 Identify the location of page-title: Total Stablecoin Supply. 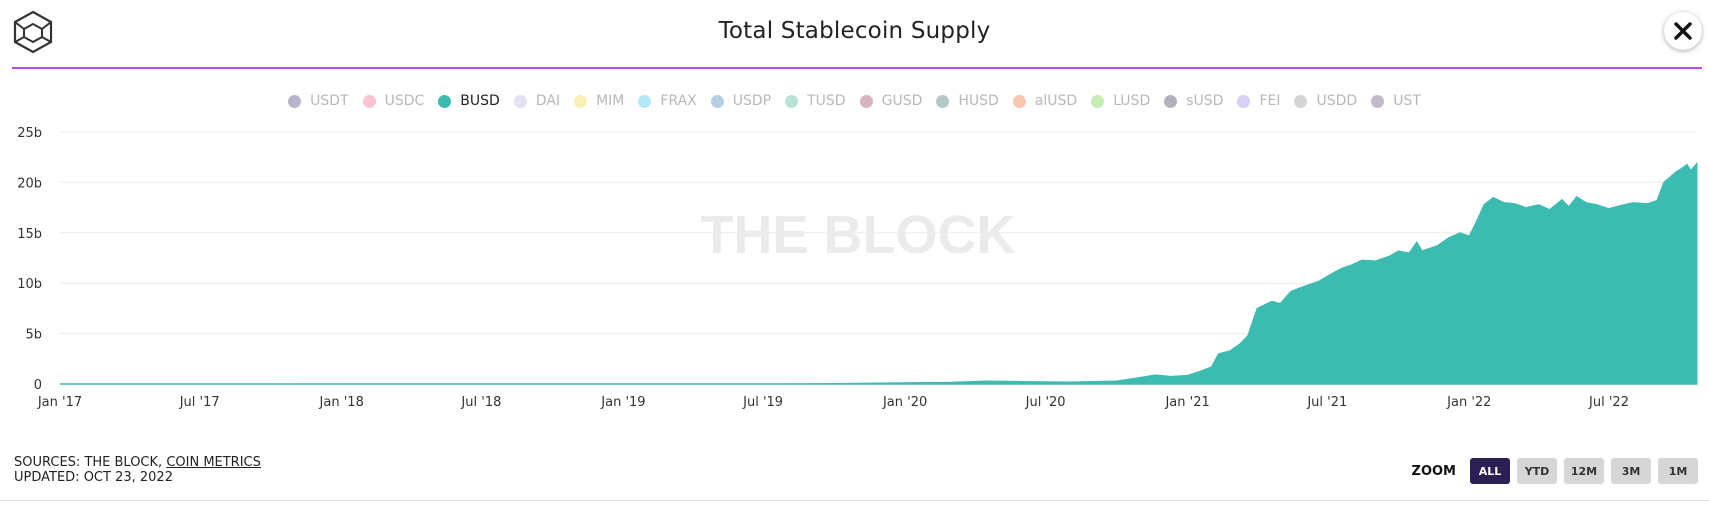
(854, 31).